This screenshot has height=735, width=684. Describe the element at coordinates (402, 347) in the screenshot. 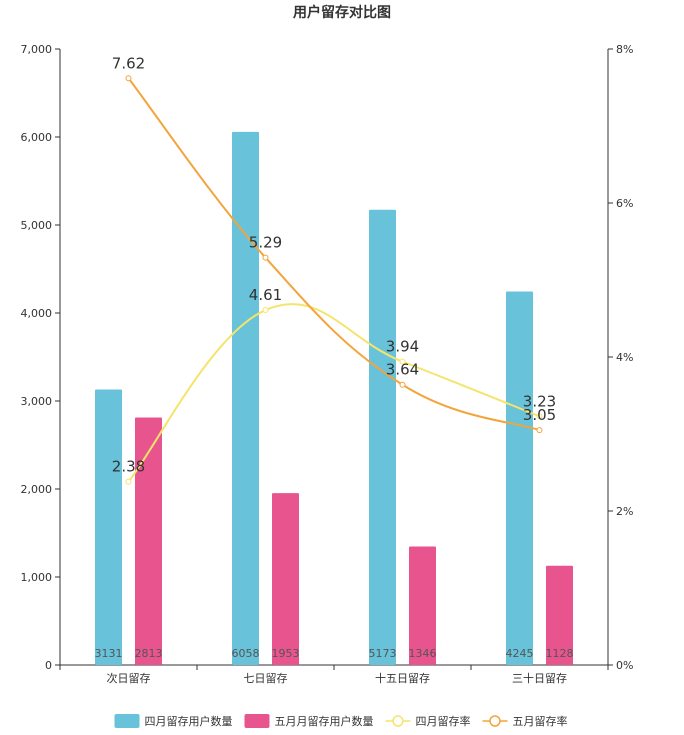

I see `line-data-label: 3.94` at that location.